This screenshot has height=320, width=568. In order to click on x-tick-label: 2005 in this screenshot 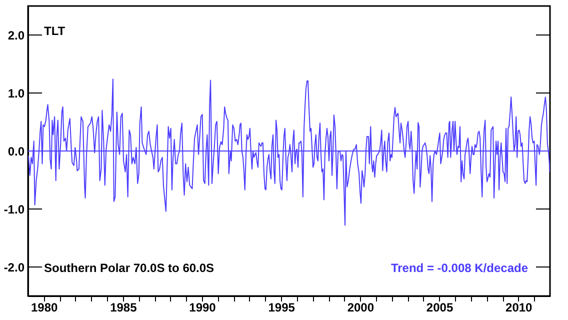, I will do `click(440, 307)`.